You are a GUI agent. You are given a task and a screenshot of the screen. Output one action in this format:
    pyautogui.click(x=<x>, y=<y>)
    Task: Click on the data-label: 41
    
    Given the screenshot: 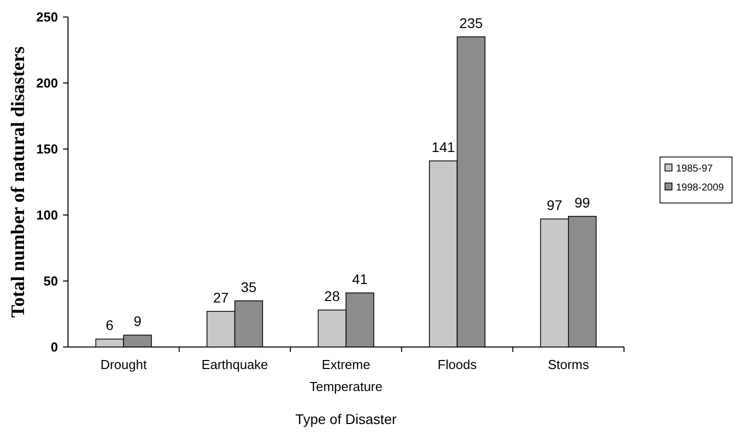 What is the action you would take?
    pyautogui.click(x=360, y=278)
    